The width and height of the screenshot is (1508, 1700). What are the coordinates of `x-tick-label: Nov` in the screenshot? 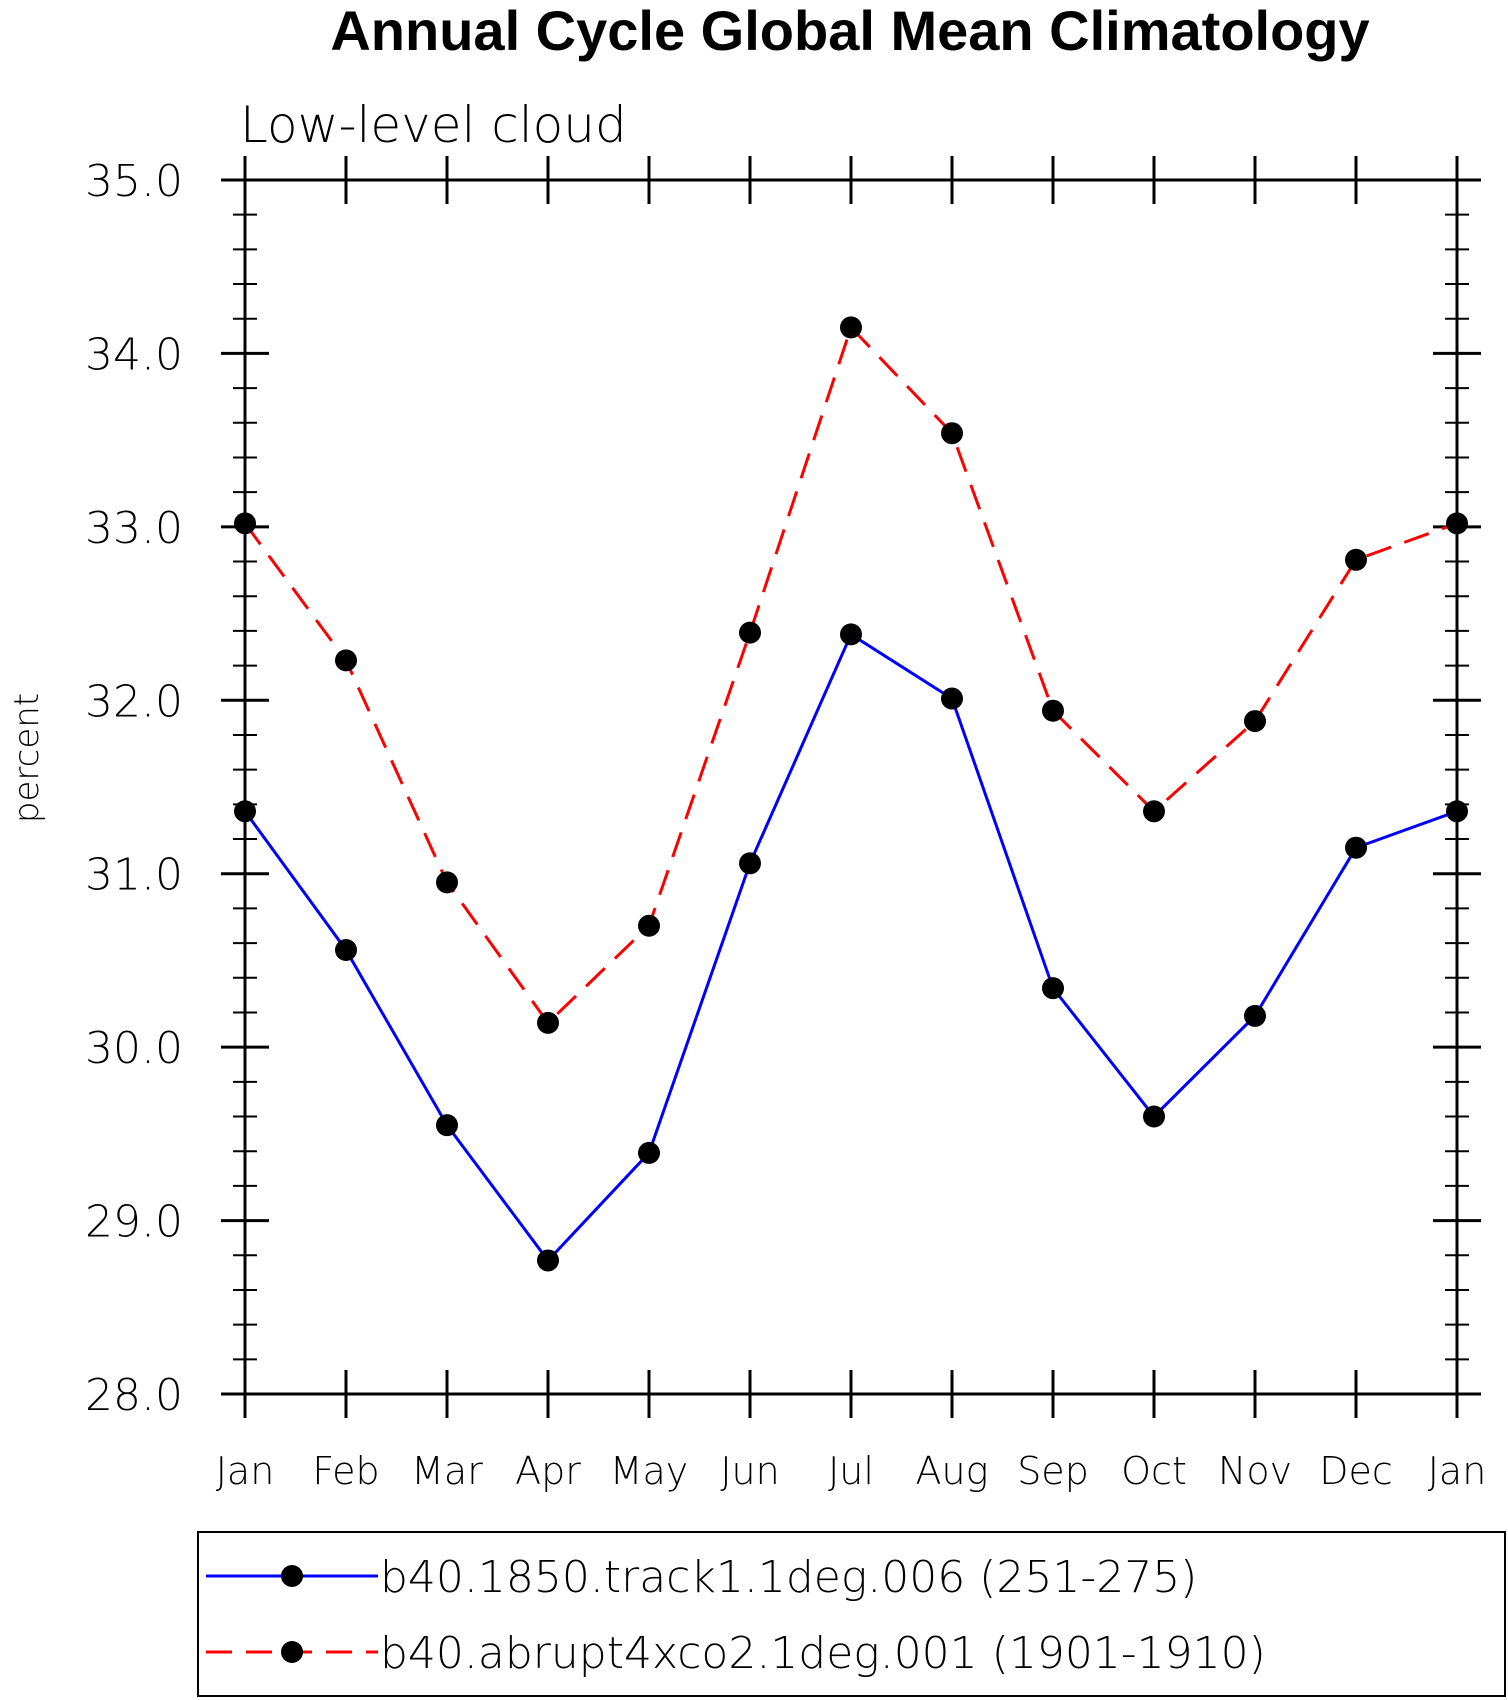 It's located at (1255, 1471).